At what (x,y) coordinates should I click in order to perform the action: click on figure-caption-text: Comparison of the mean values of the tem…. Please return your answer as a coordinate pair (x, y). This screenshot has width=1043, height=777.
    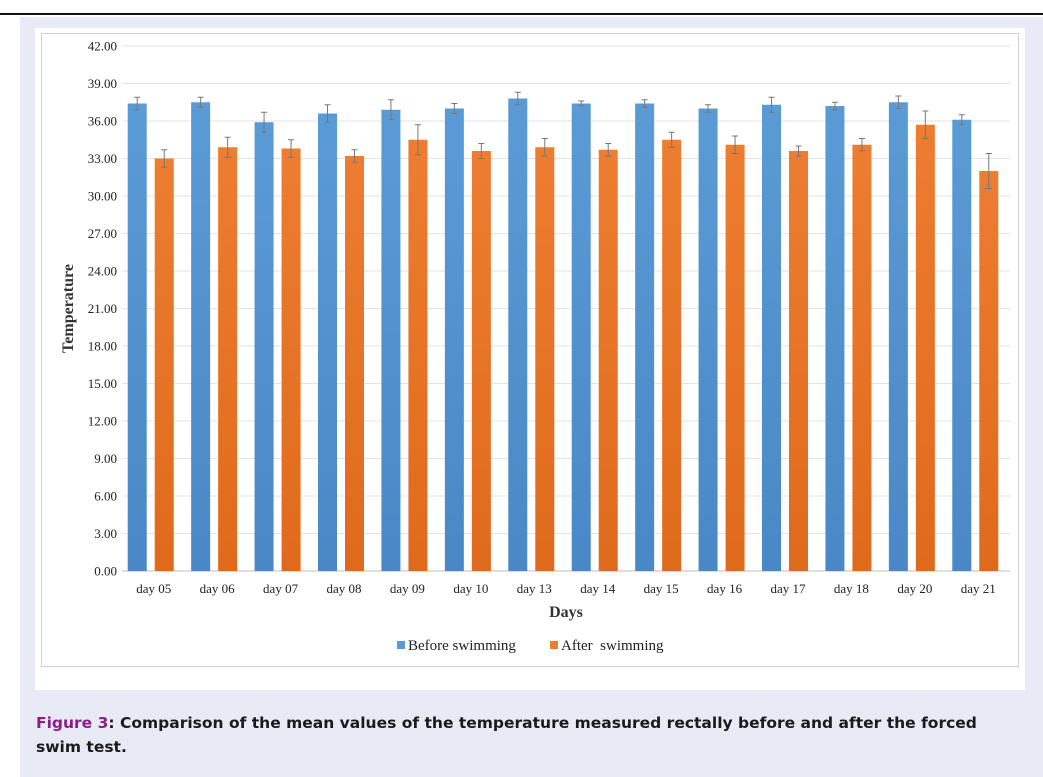
    Looking at the image, I should click on (506, 735).